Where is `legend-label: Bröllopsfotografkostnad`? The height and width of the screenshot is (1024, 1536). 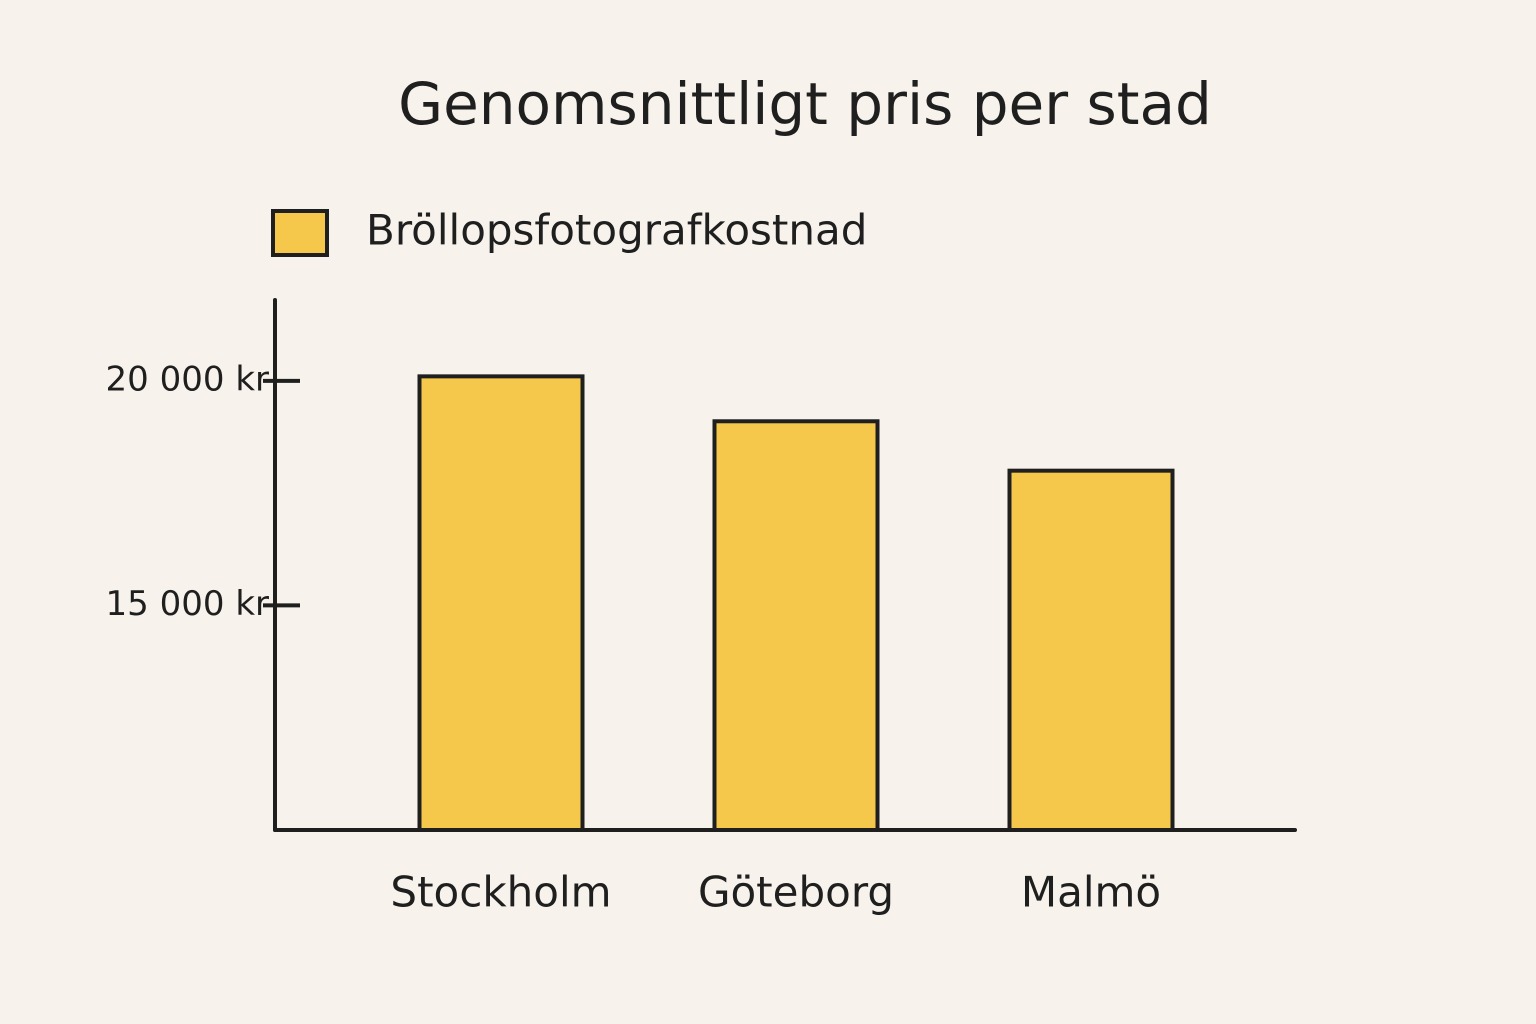
legend-label: Bröllopsfotografkostnad is located at coordinates (616, 230).